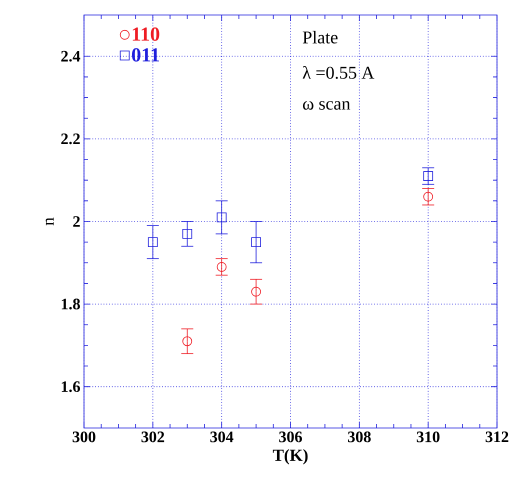 The image size is (521, 497). I want to click on y-tick-label: 2.2, so click(70, 139).